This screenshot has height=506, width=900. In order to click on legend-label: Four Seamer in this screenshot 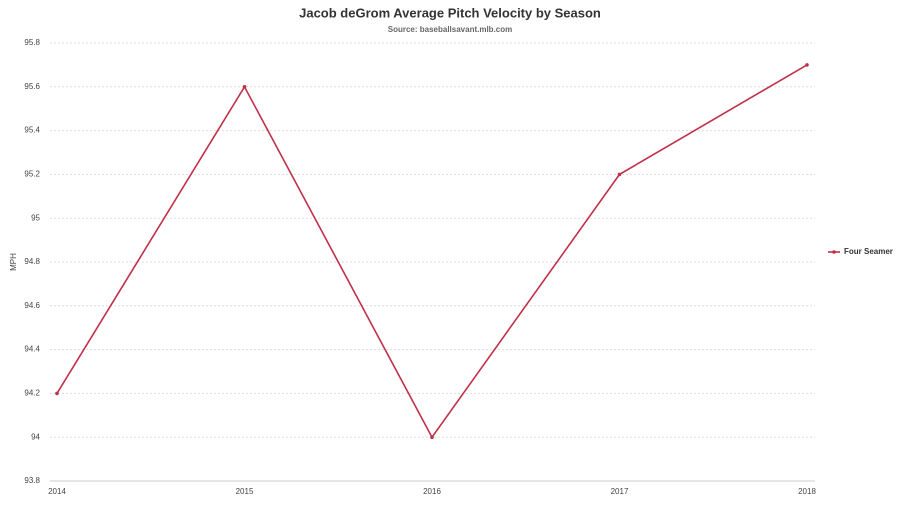, I will do `click(868, 251)`.